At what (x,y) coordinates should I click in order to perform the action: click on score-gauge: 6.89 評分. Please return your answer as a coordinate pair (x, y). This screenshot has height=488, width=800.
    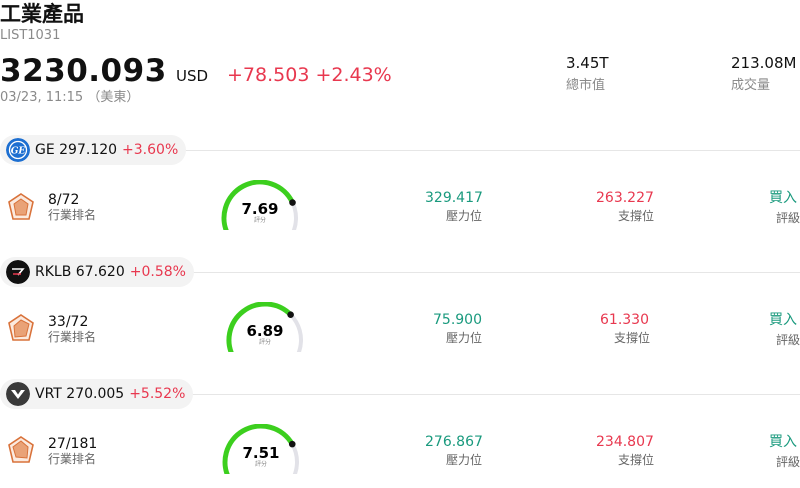
    Looking at the image, I should click on (264, 327).